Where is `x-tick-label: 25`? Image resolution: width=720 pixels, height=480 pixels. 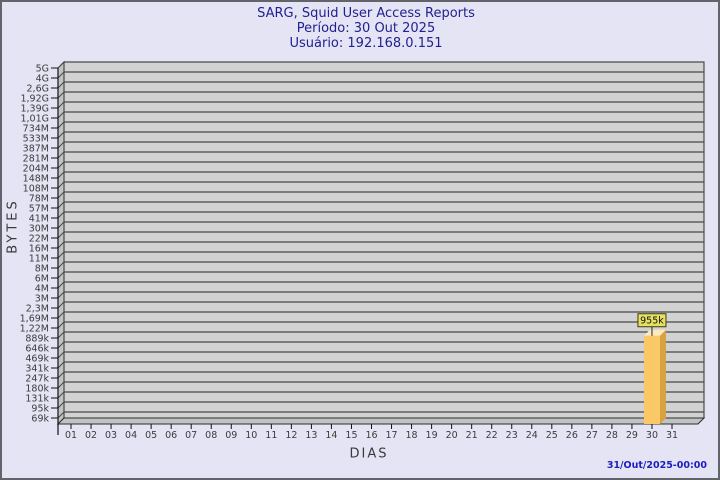
x-tick-label: 25 is located at coordinates (552, 435).